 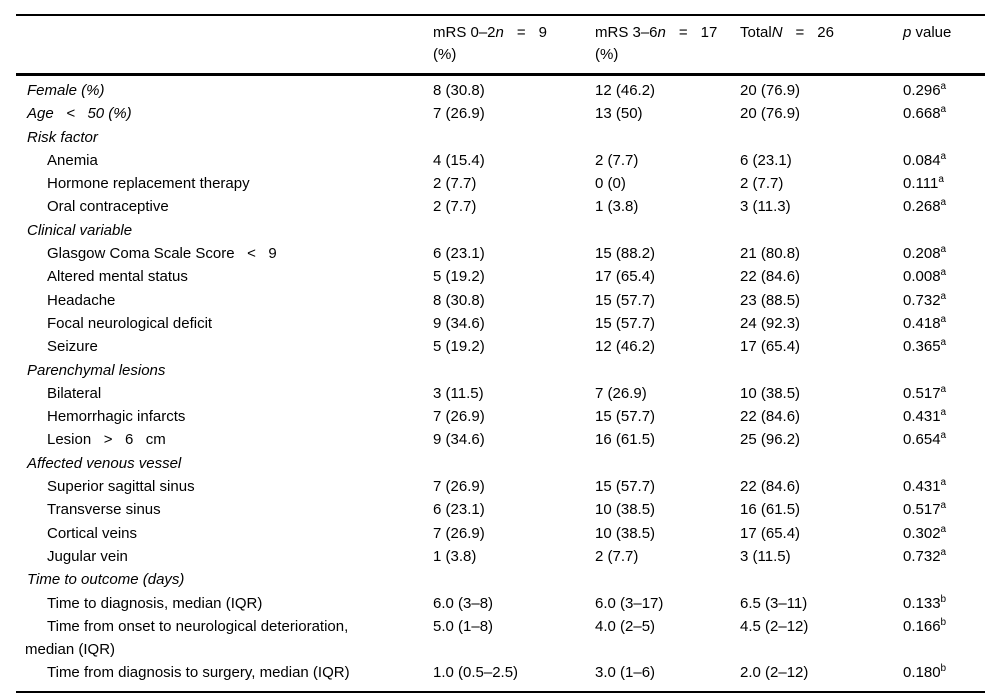 What do you see at coordinates (625, 440) in the screenshot?
I see `cell-mrs-3-6: 16 (61.5)` at bounding box center [625, 440].